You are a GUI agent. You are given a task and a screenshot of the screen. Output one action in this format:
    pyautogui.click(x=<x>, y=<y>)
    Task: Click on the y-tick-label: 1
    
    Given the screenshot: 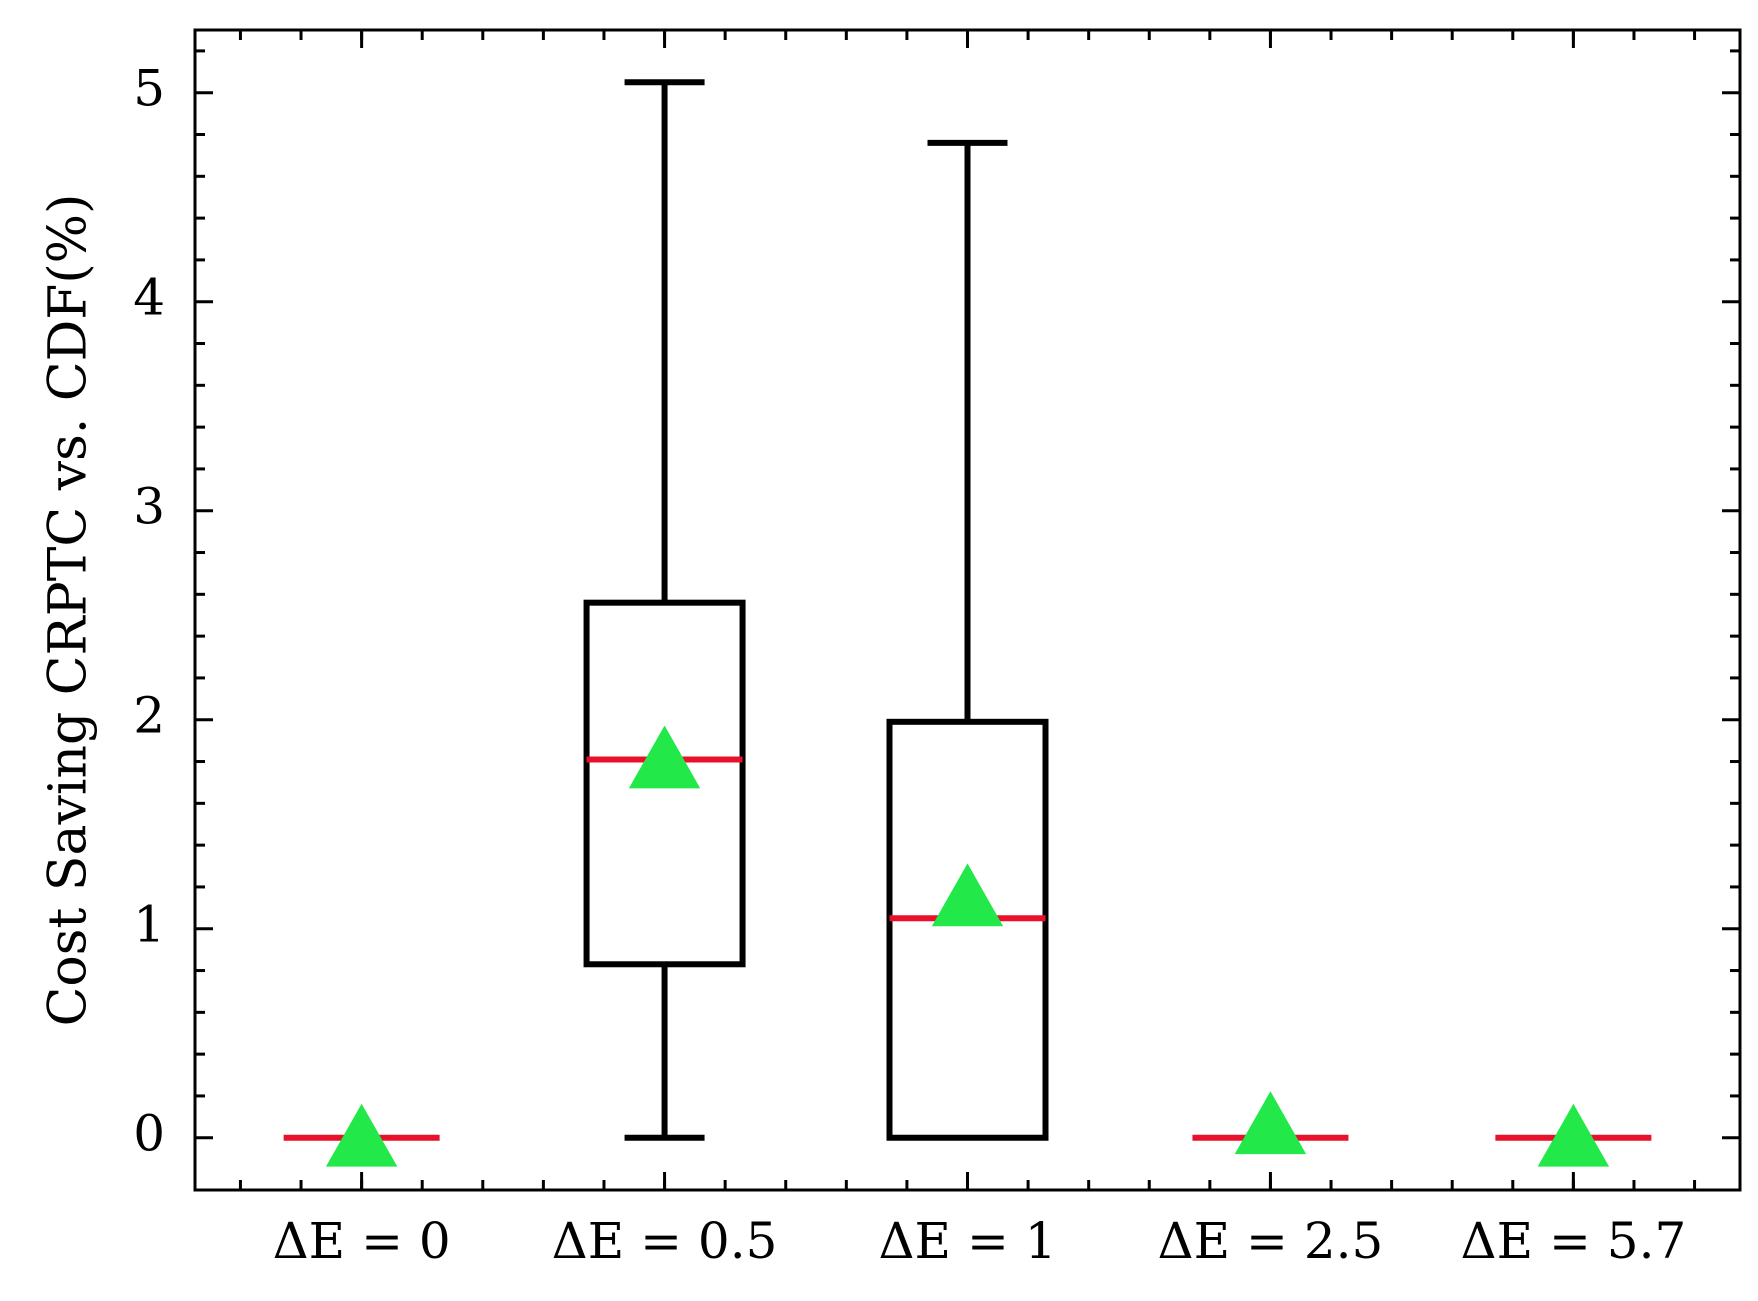 What is the action you would take?
    pyautogui.click(x=149, y=925)
    